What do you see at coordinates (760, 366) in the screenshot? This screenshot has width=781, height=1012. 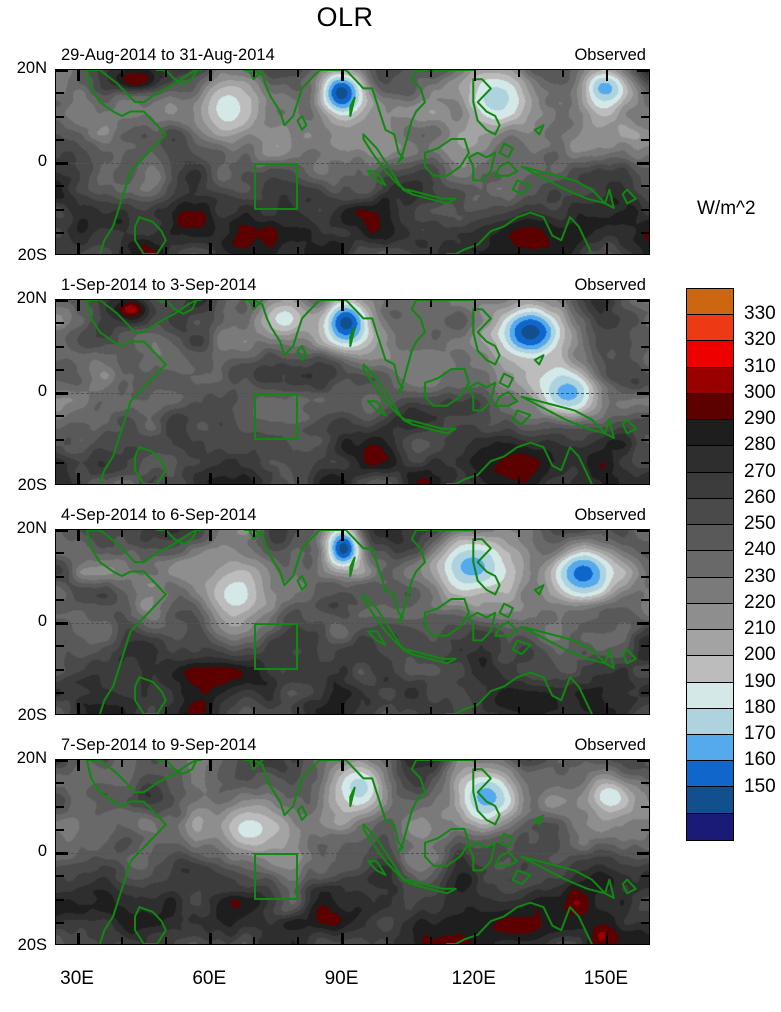 I see `colorbar-tick-label: 310` at bounding box center [760, 366].